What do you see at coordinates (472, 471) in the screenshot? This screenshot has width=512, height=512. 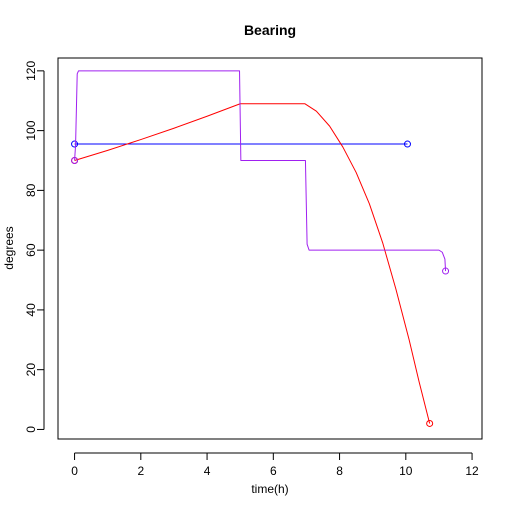 I see `x-tick-label: 12` at bounding box center [472, 471].